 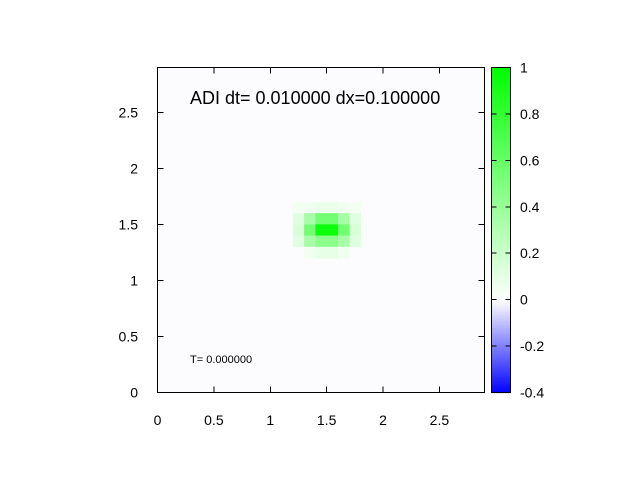 What do you see at coordinates (440, 420) in the screenshot?
I see `x-tick-label: 2.5` at bounding box center [440, 420].